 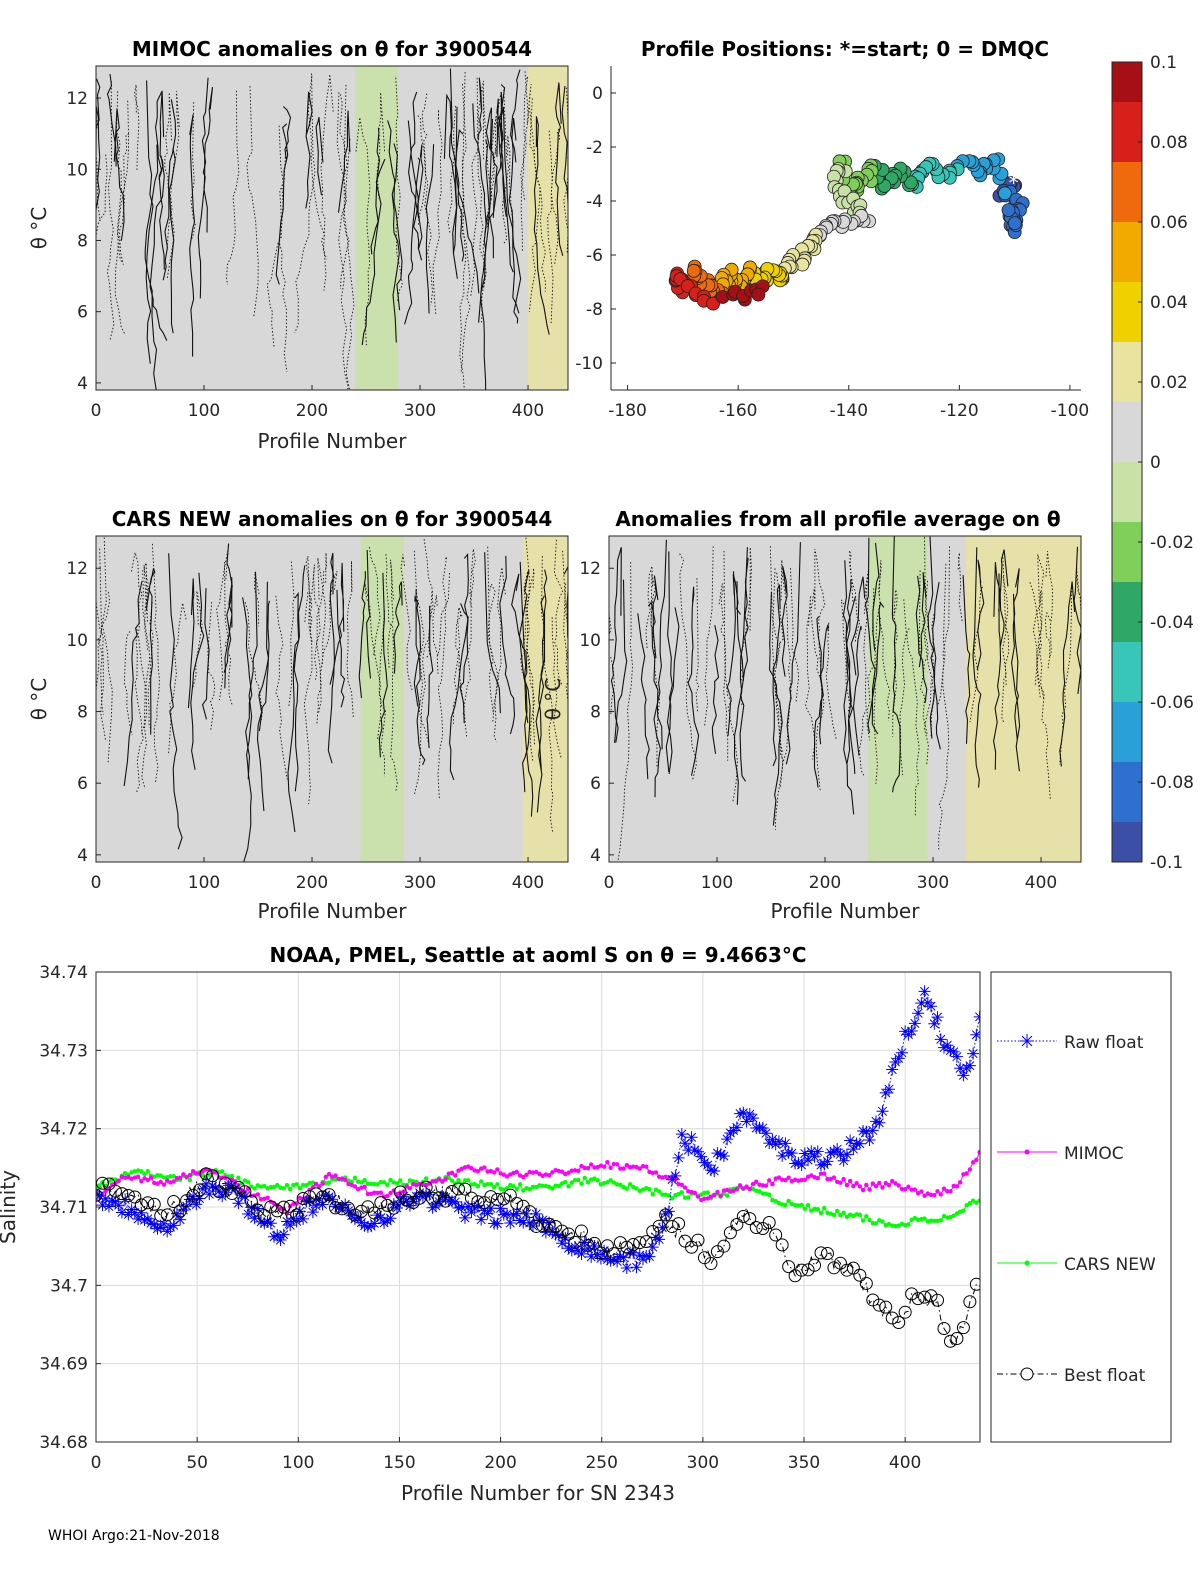 What do you see at coordinates (825, 883) in the screenshot?
I see `x-tick-label: 200` at bounding box center [825, 883].